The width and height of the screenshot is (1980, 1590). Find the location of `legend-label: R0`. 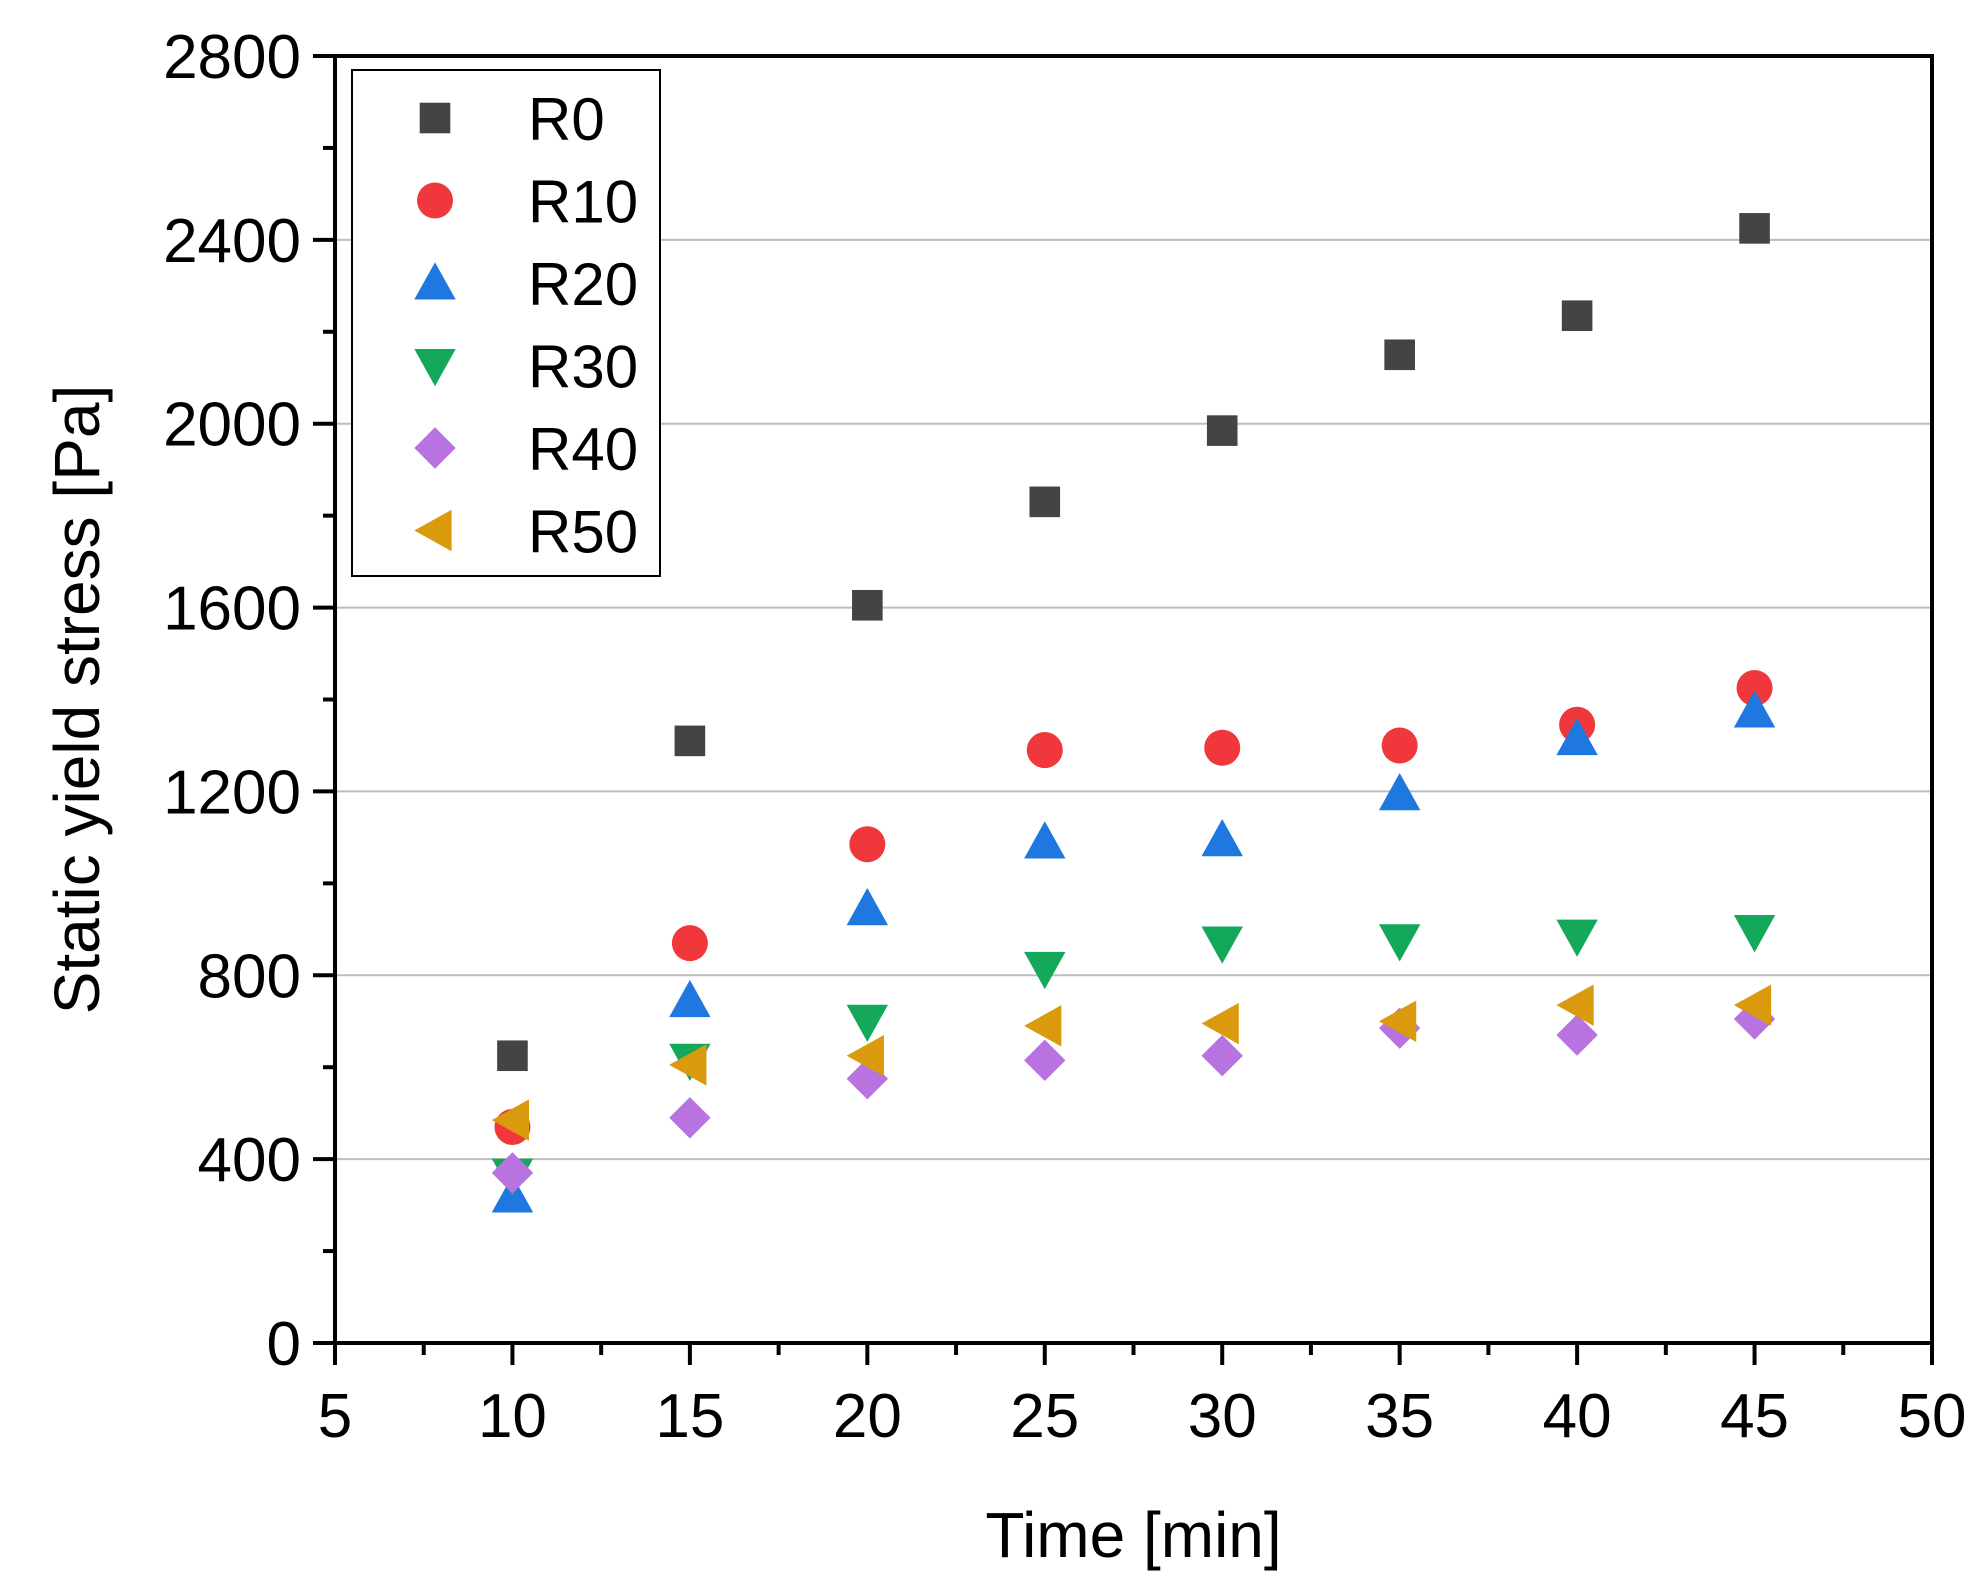

legend-label: R0 is located at coordinates (566, 119).